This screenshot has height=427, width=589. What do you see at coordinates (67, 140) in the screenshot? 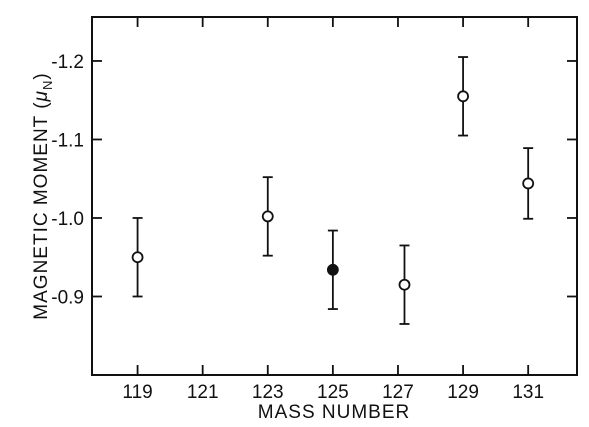
I see `y-tick-label: -1.1` at bounding box center [67, 140].